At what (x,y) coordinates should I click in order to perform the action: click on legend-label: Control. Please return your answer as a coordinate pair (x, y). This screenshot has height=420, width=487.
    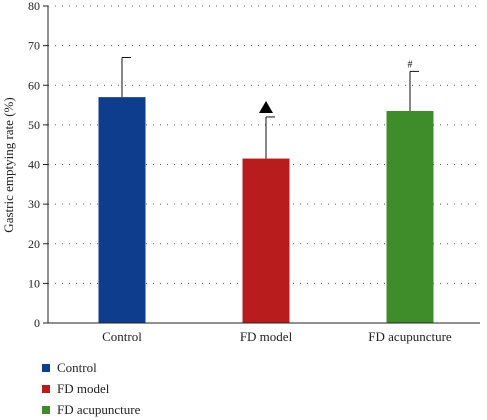
    Looking at the image, I should click on (77, 367).